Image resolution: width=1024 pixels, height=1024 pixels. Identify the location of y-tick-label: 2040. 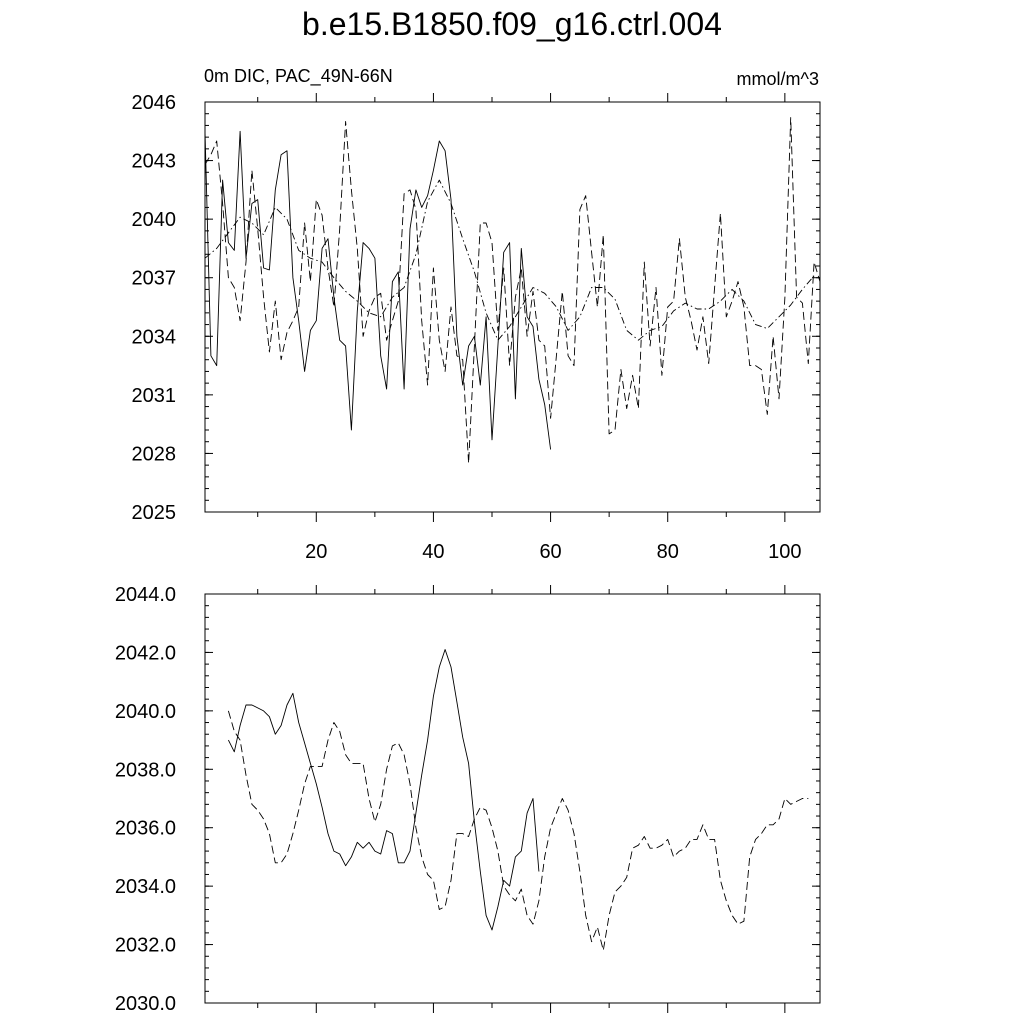
(154, 220).